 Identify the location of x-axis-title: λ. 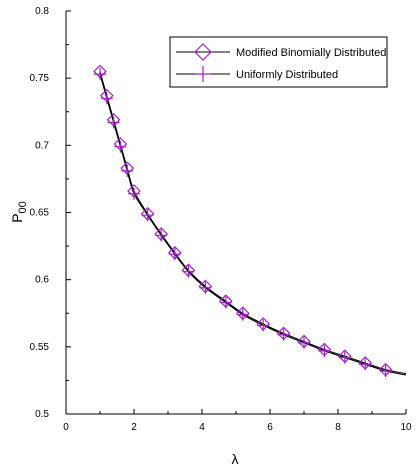
(235, 459).